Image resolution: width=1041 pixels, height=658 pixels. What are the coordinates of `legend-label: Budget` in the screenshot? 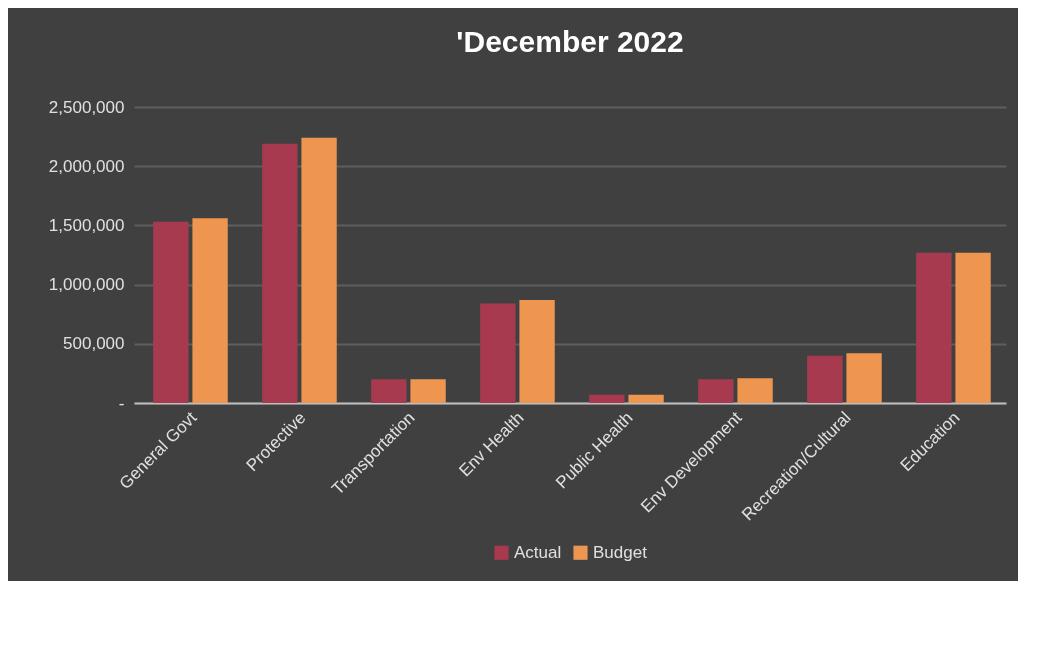 It's located at (620, 552).